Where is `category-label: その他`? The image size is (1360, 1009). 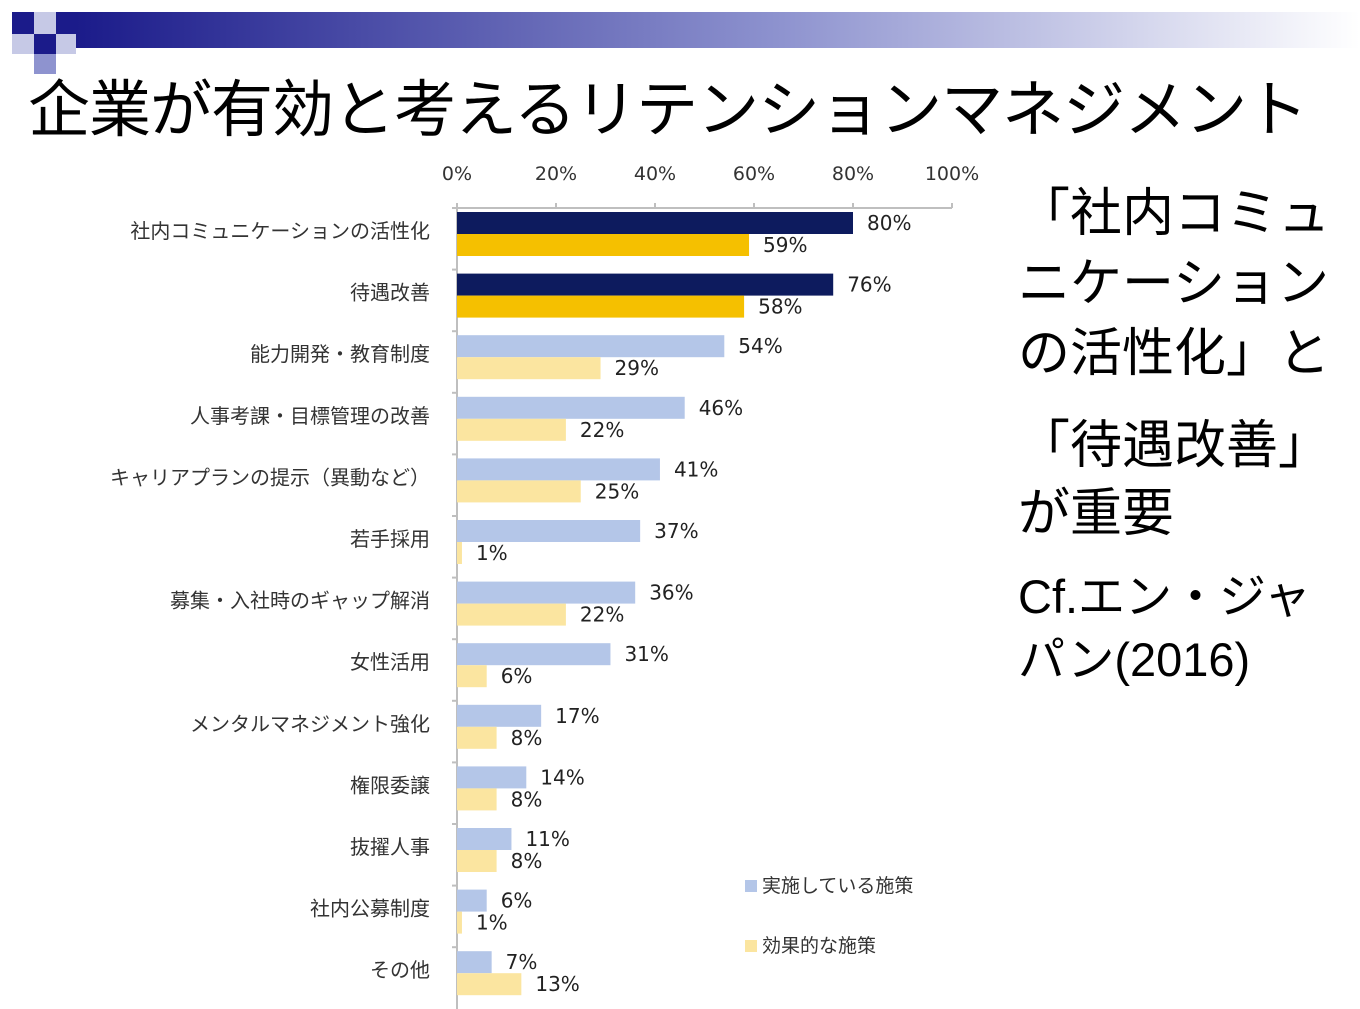 category-label: その他 is located at coordinates (400, 970).